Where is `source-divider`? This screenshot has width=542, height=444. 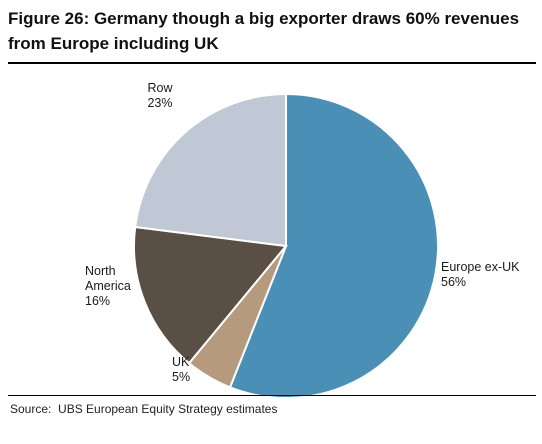 source-divider is located at coordinates (272, 395).